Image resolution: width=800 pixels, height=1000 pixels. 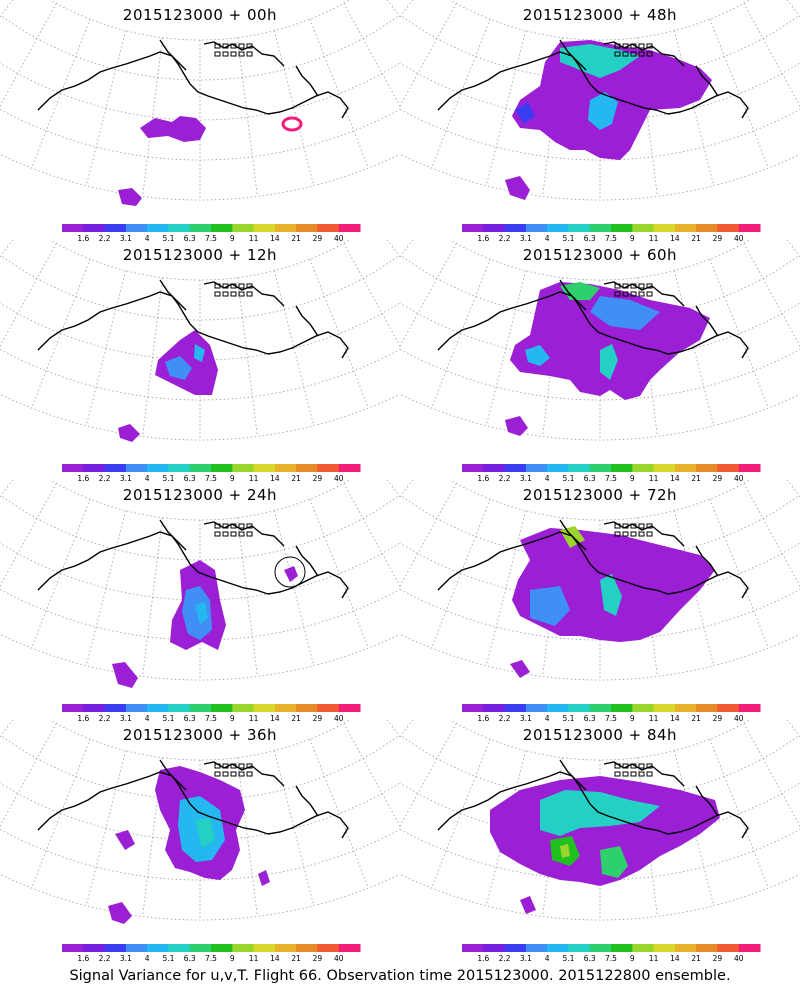 I want to click on highlight-circle, so click(x=290, y=572).